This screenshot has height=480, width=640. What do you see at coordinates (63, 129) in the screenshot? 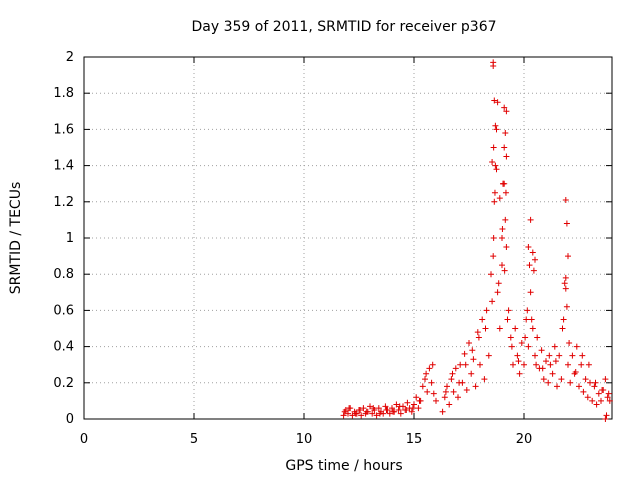
I see `y-tick-label: 1.6` at bounding box center [63, 129].